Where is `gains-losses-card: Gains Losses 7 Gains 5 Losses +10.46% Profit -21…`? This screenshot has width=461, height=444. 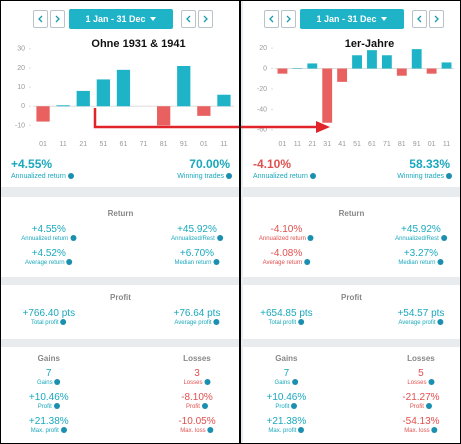 gains-losses-card: Gains Losses 7 Gains 5 Losses +10.46% Profit -21… is located at coordinates (351, 395).